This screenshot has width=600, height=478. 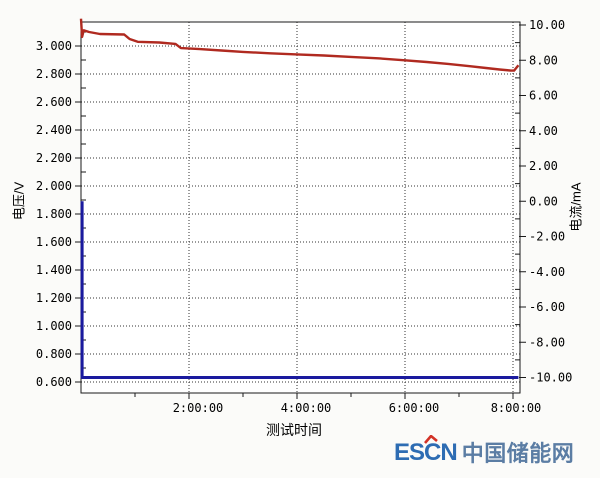 What do you see at coordinates (543, 60) in the screenshot?
I see `right-axis-tick-label: 8.00` at bounding box center [543, 60].